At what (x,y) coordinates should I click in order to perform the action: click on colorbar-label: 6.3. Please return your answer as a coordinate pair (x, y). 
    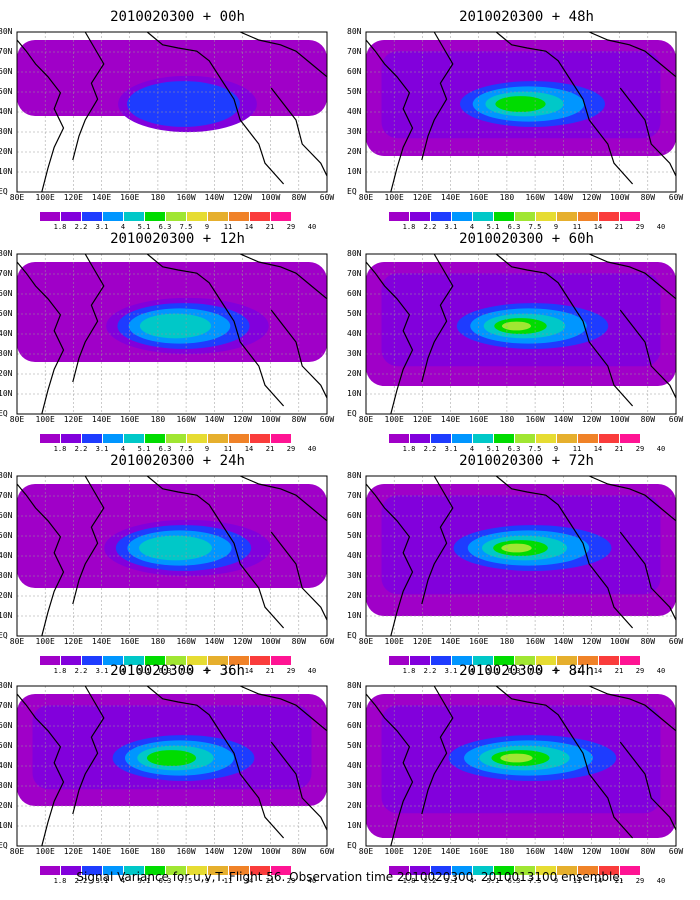
    Looking at the image, I should click on (514, 227).